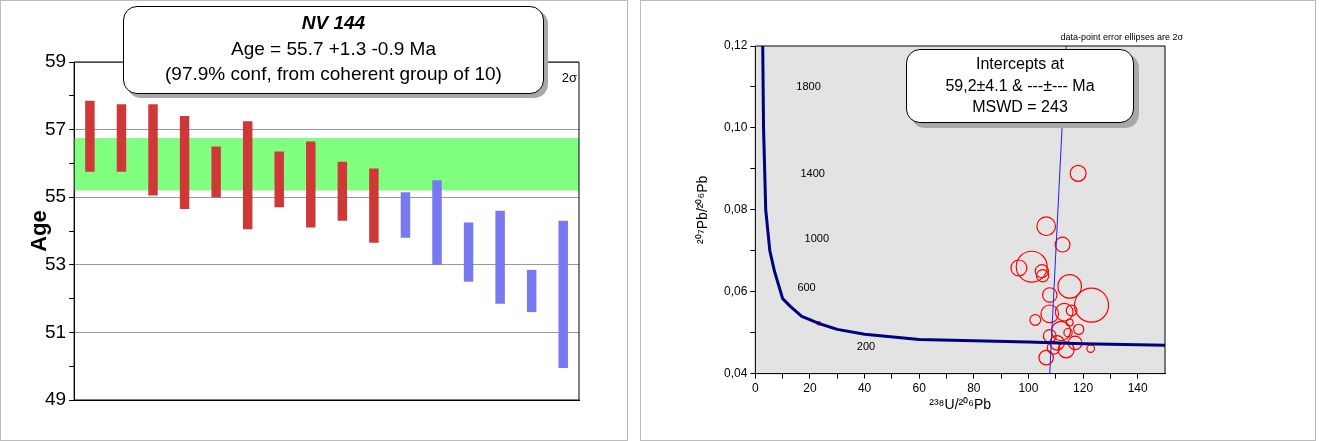  What do you see at coordinates (810, 388) in the screenshot?
I see `x-tick-label: 20` at bounding box center [810, 388].